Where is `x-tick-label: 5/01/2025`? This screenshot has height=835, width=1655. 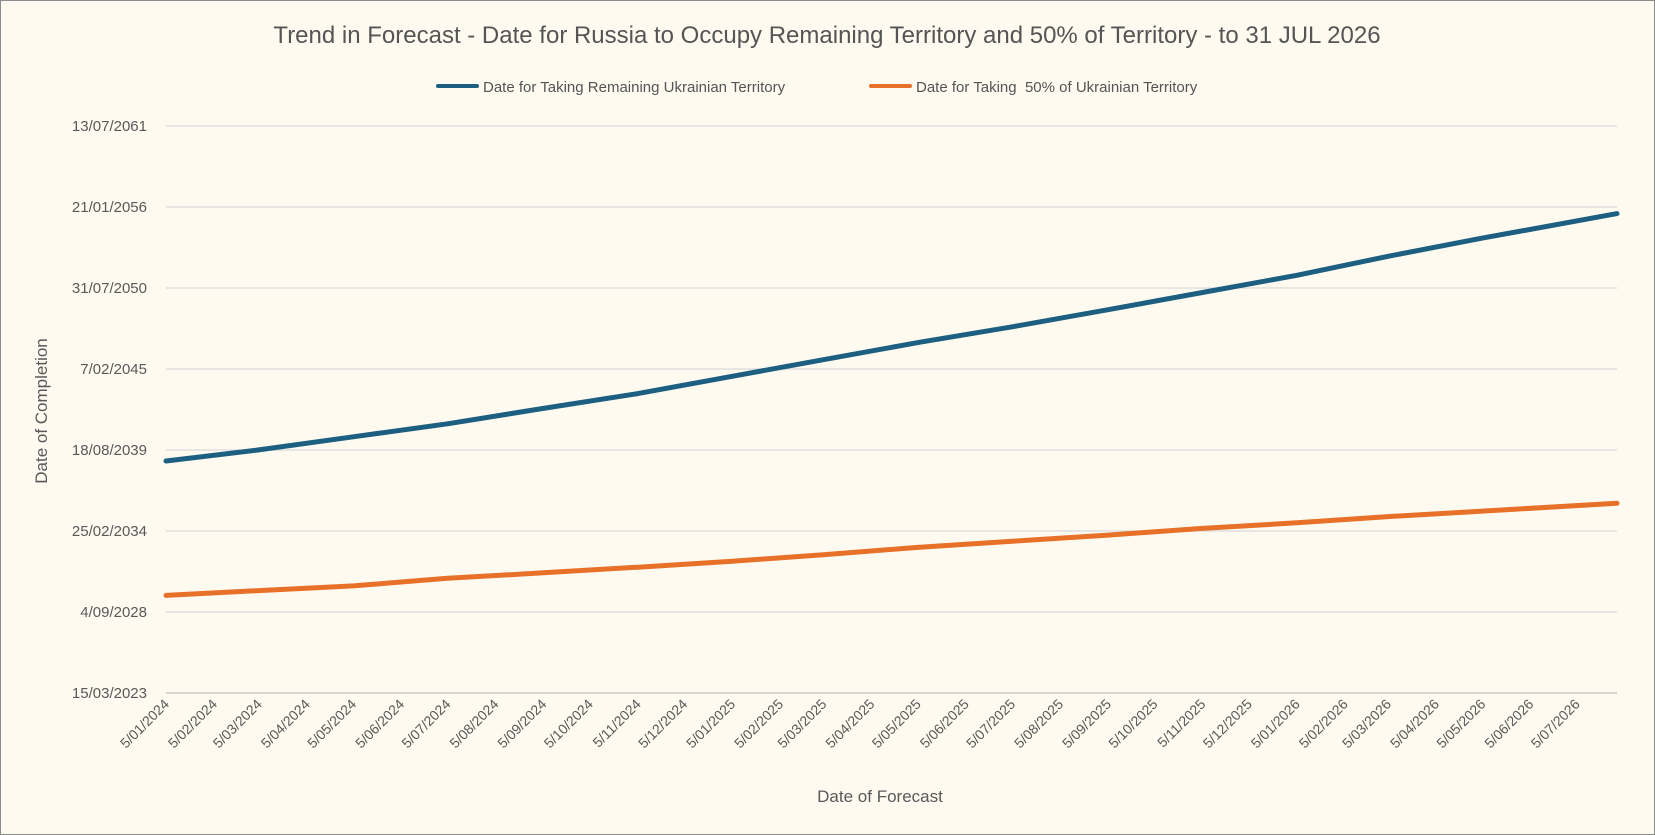 x-tick-label: 5/01/2025 is located at coordinates (711, 724).